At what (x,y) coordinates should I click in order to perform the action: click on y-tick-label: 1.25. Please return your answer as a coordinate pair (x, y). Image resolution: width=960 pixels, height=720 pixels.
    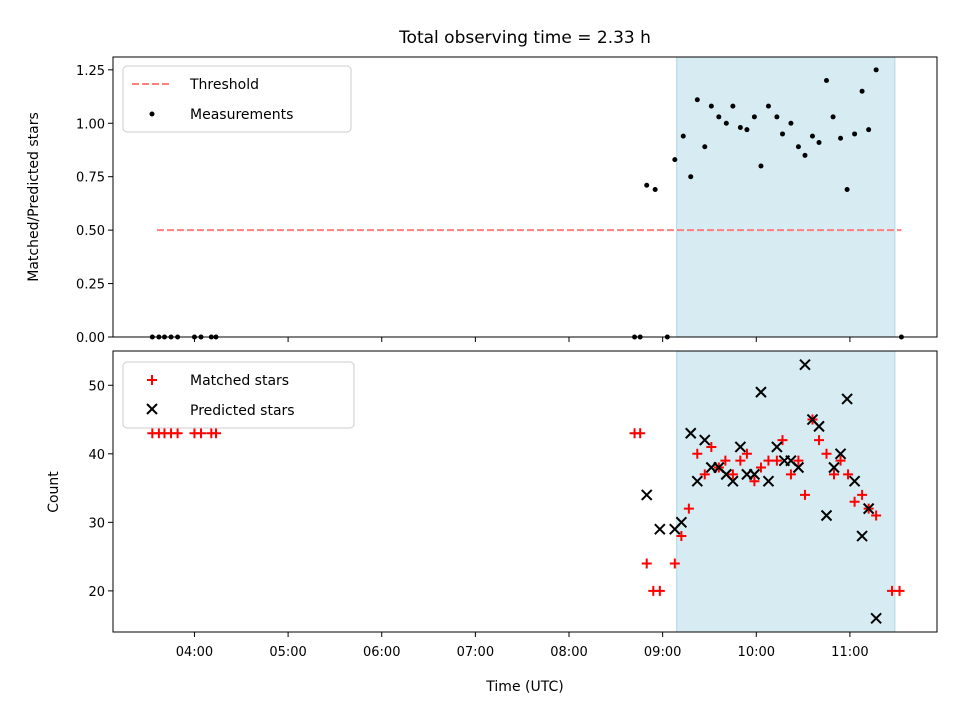
    Looking at the image, I should click on (90, 71).